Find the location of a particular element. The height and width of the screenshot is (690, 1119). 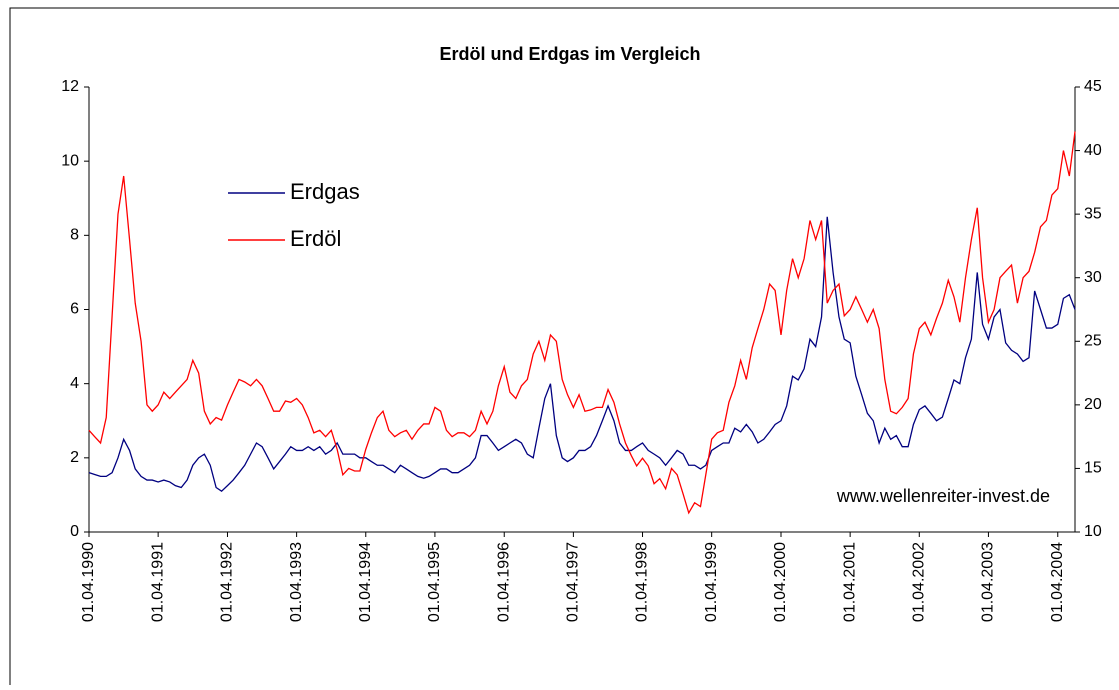

y2-tick-label: 25 is located at coordinates (1093, 341).